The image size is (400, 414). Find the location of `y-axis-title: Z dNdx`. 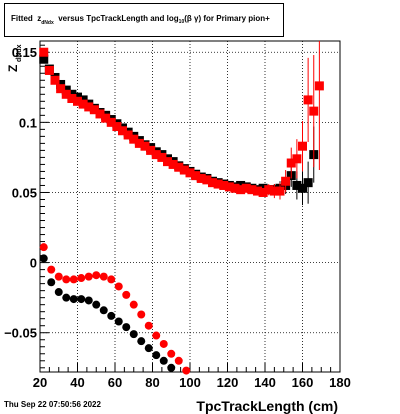

y-axis-title: Z dNdx is located at coordinates (14, 58).